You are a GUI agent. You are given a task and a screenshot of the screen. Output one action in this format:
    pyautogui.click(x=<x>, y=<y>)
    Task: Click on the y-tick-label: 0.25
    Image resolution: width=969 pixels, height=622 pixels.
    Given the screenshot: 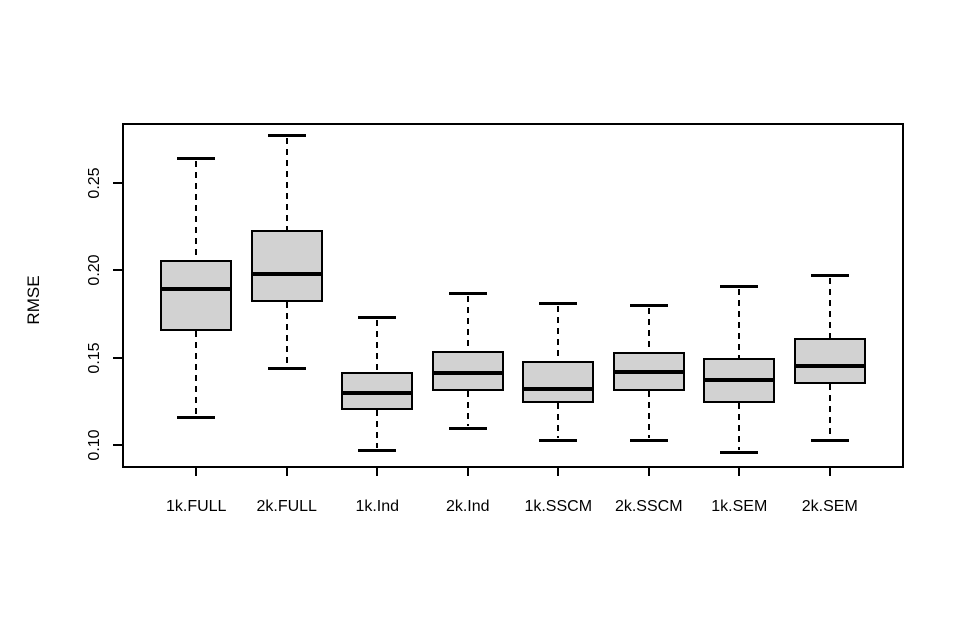 What is the action you would take?
    pyautogui.click(x=94, y=182)
    